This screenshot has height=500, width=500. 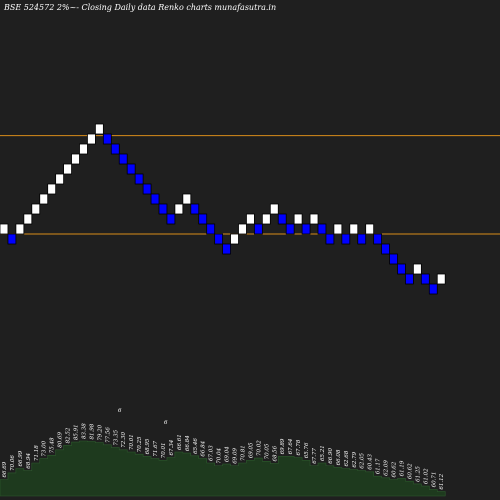 What do you see at coordinates (116, 437) in the screenshot?
I see `volume-label: 73.35` at bounding box center [116, 437].